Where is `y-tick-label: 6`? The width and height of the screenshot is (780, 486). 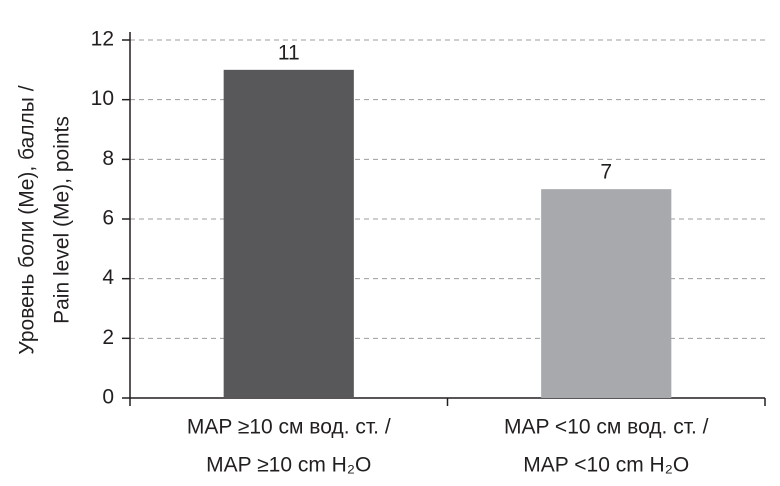 y-tick-label: 6 is located at coordinates (108, 218).